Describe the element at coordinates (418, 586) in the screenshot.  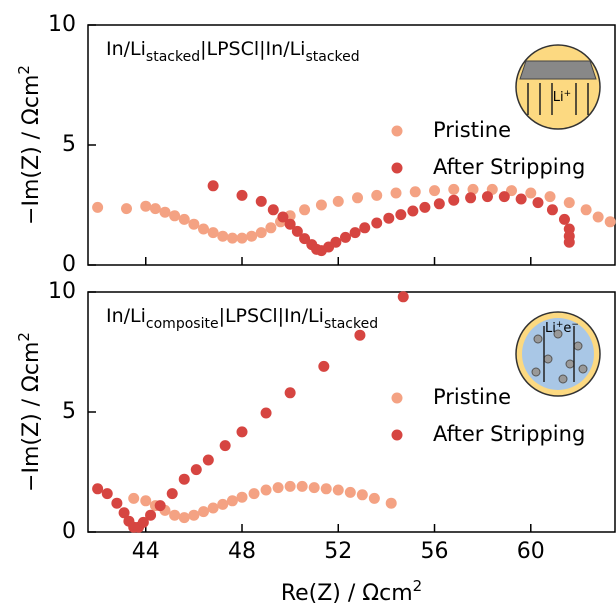
I see `x-axis-label-sup: 2` at that location.